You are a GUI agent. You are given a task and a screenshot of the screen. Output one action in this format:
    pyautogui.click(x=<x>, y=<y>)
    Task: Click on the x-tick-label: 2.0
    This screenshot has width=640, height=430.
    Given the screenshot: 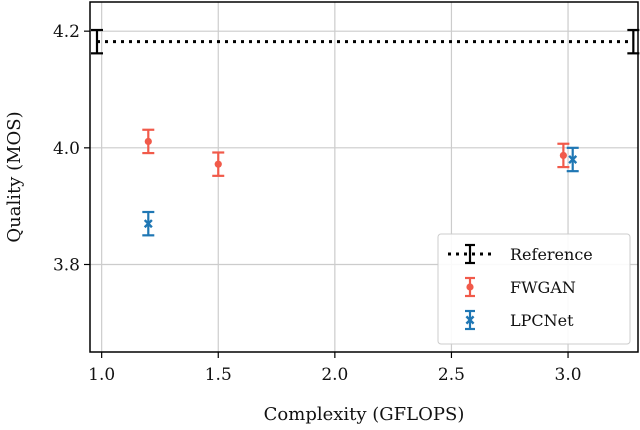 What is the action you would take?
    pyautogui.click(x=334, y=375)
    